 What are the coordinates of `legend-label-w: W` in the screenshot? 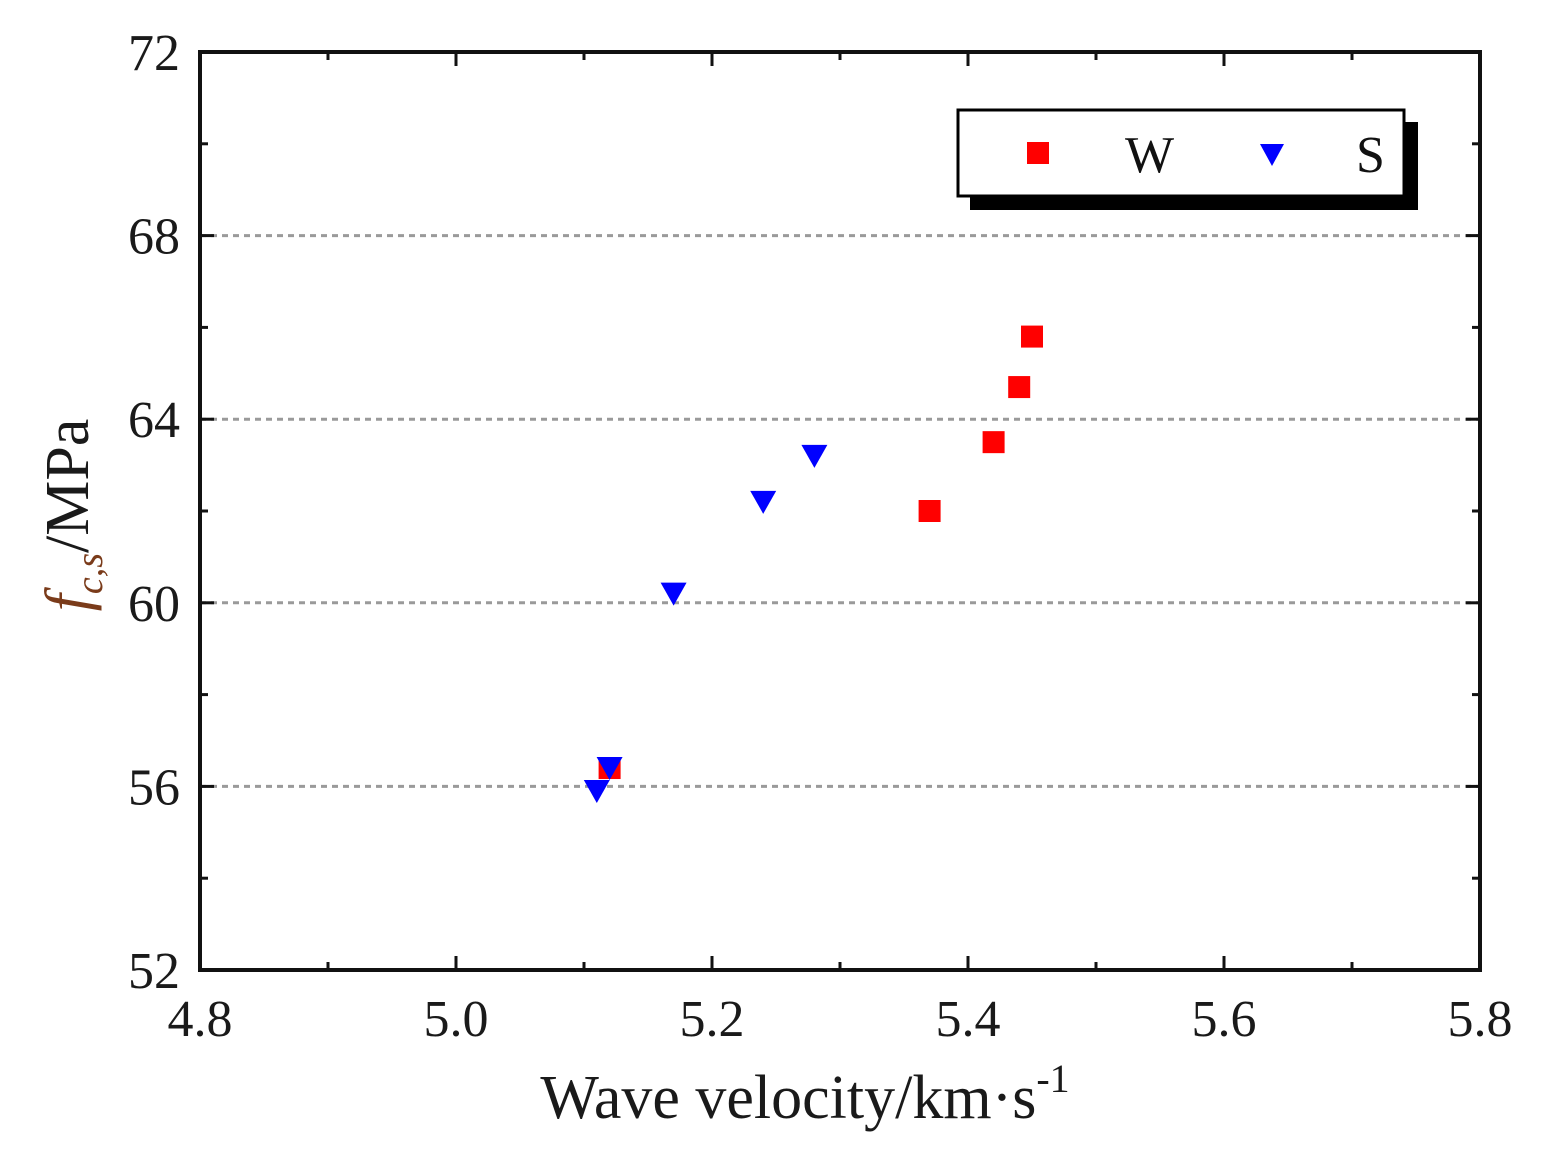 It's located at (1149, 155).